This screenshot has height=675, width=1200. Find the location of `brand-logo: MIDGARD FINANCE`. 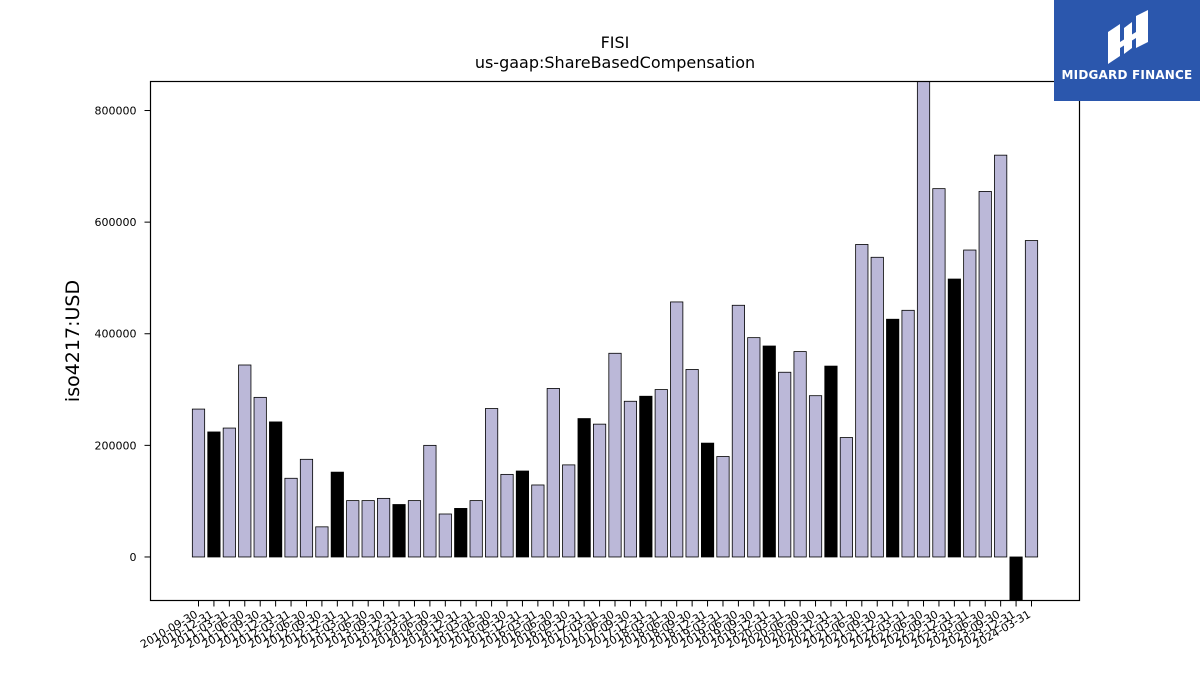

brand-logo: MIDGARD FINANCE is located at coordinates (1127, 50).